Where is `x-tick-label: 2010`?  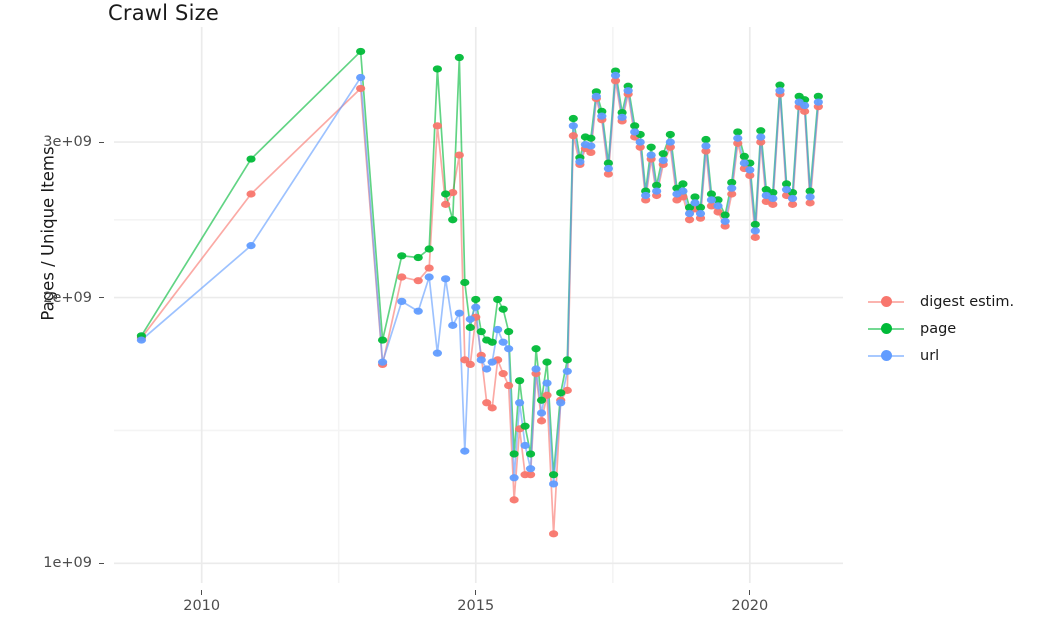
x-tick-label: 2010 is located at coordinates (202, 606).